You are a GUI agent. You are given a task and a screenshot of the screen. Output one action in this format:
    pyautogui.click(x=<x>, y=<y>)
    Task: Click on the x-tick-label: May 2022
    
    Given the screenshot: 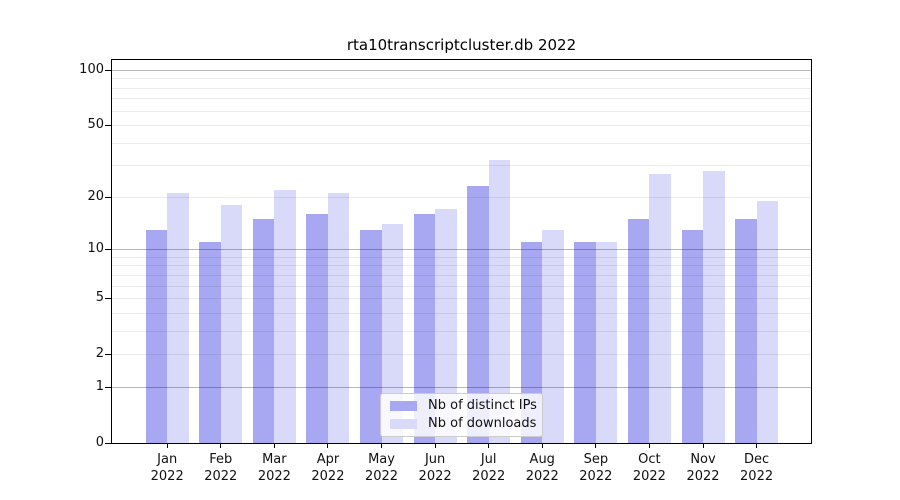 What is the action you would take?
    pyautogui.click(x=381, y=468)
    